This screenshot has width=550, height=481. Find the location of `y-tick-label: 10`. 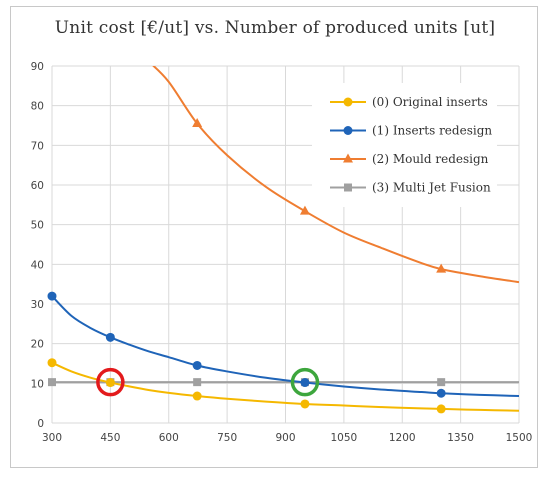

y-tick-label: 10 is located at coordinates (37, 384).